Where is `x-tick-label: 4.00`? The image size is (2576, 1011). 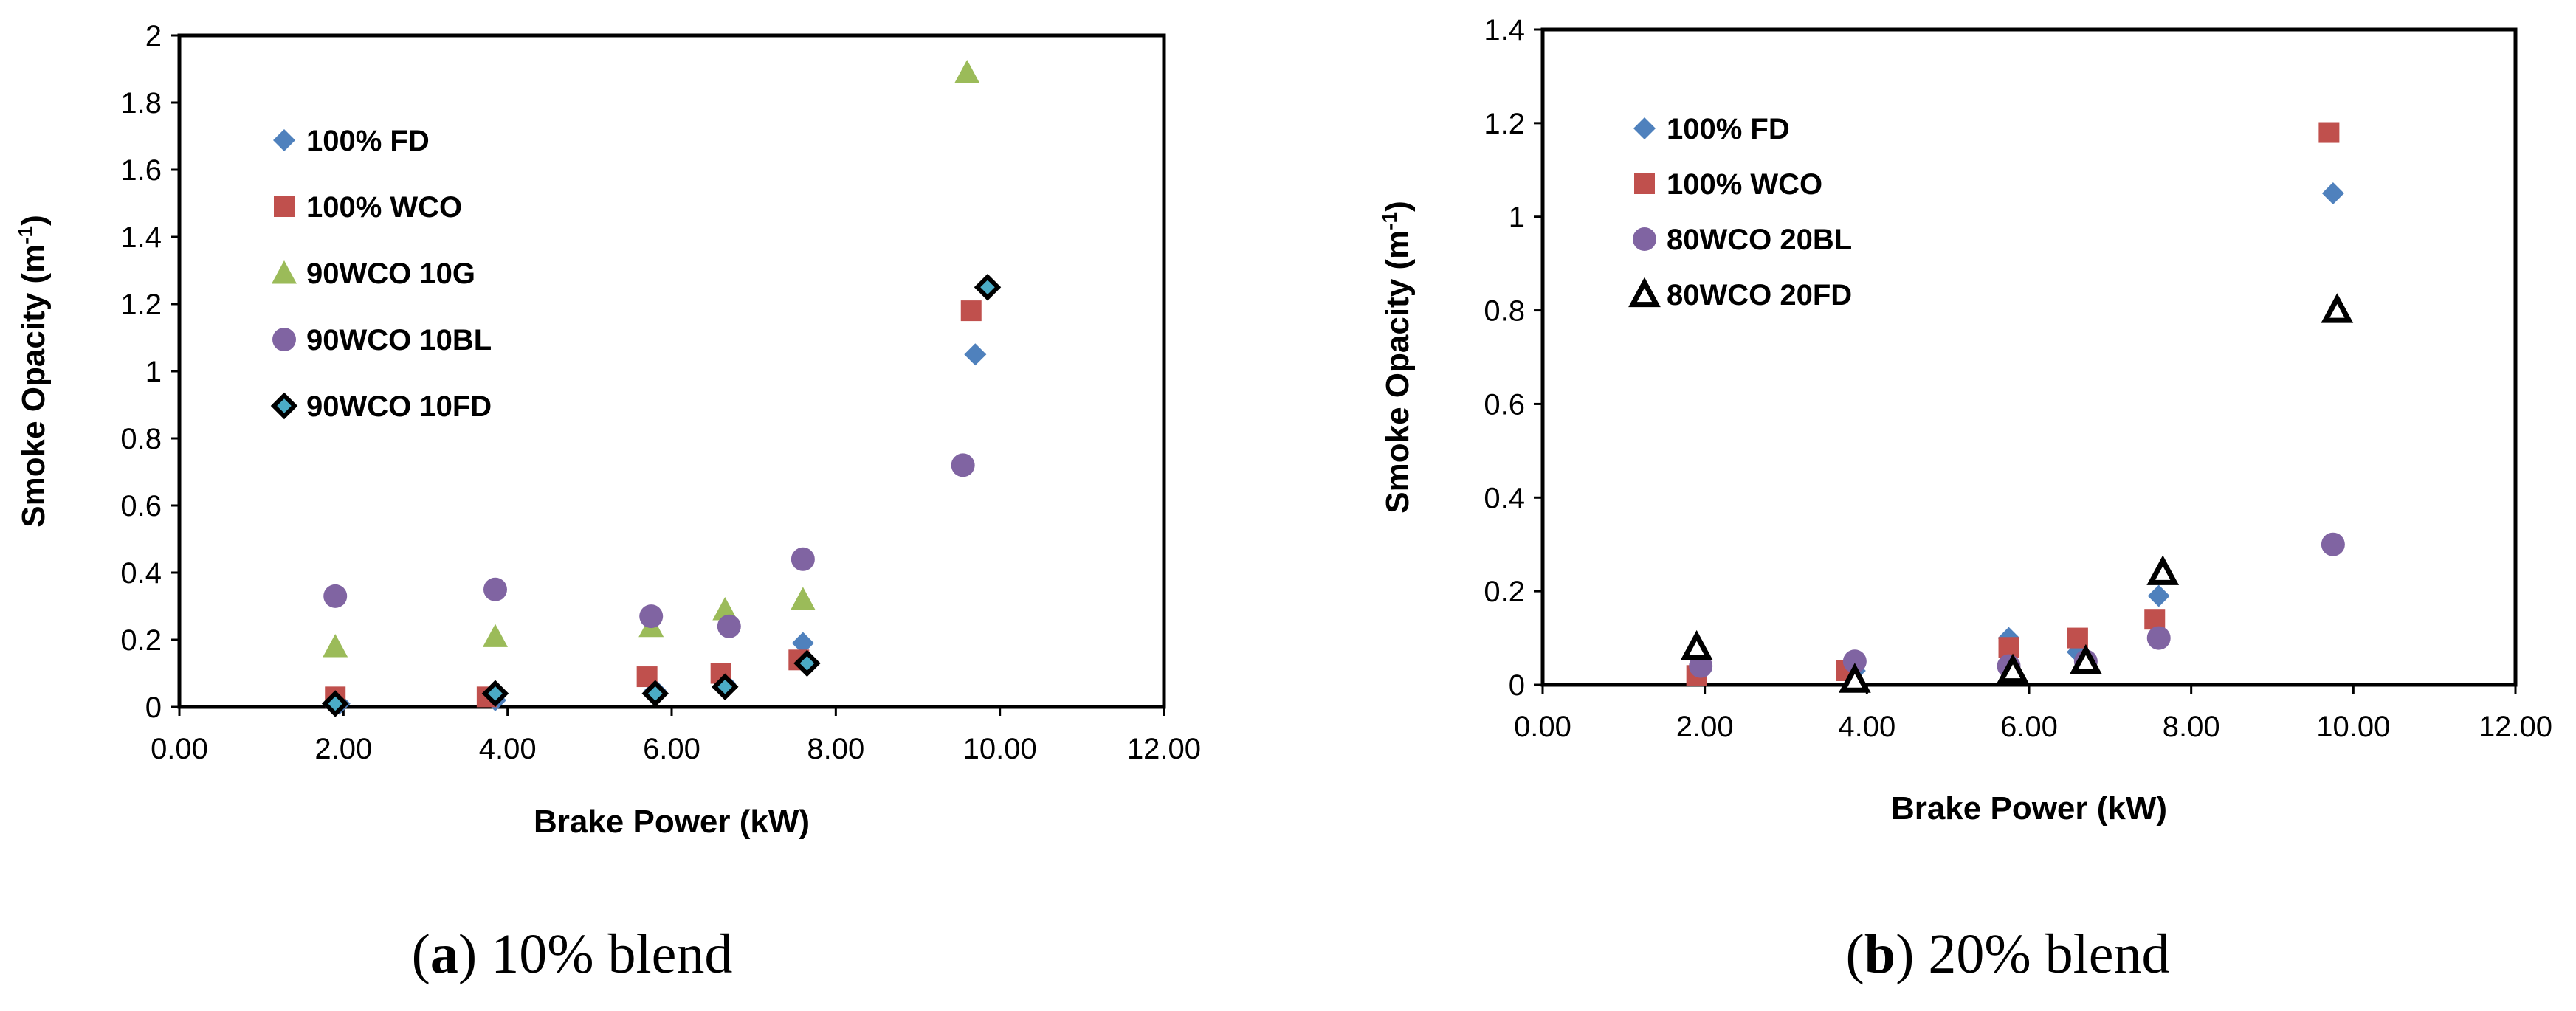
x-tick-label: 4.00 is located at coordinates (1867, 727).